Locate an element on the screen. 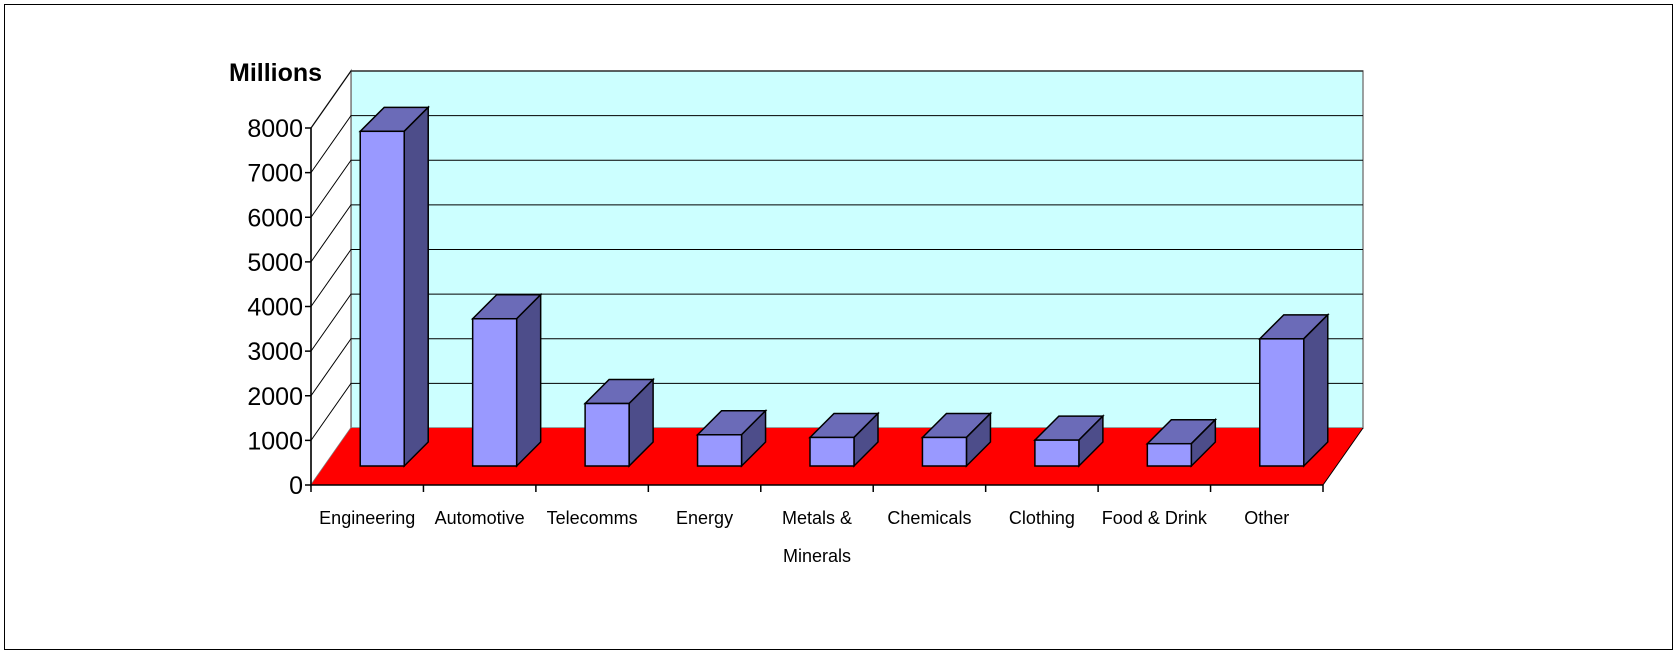  y-tick-label: 8000 is located at coordinates (275, 129).